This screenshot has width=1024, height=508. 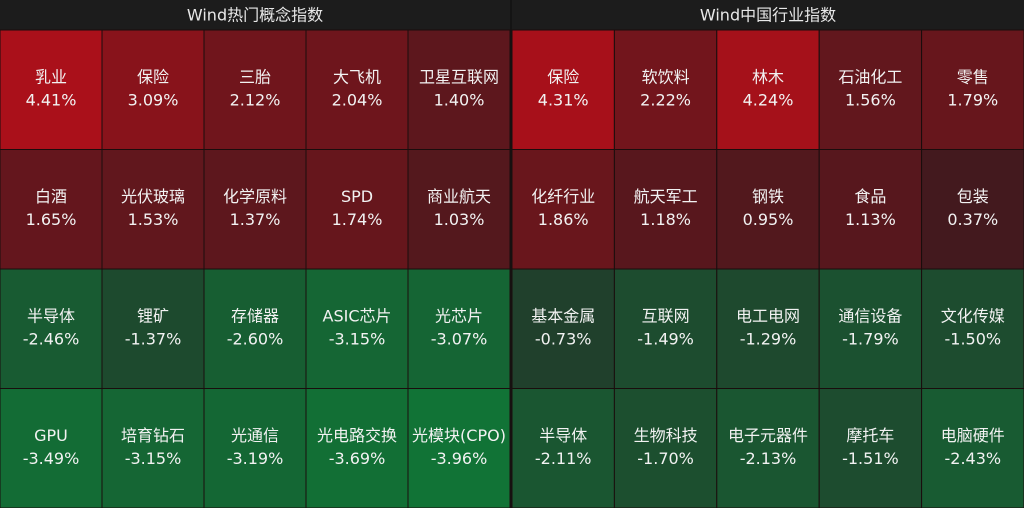 What do you see at coordinates (870, 196) in the screenshot?
I see `cell-name: 食品` at bounding box center [870, 196].